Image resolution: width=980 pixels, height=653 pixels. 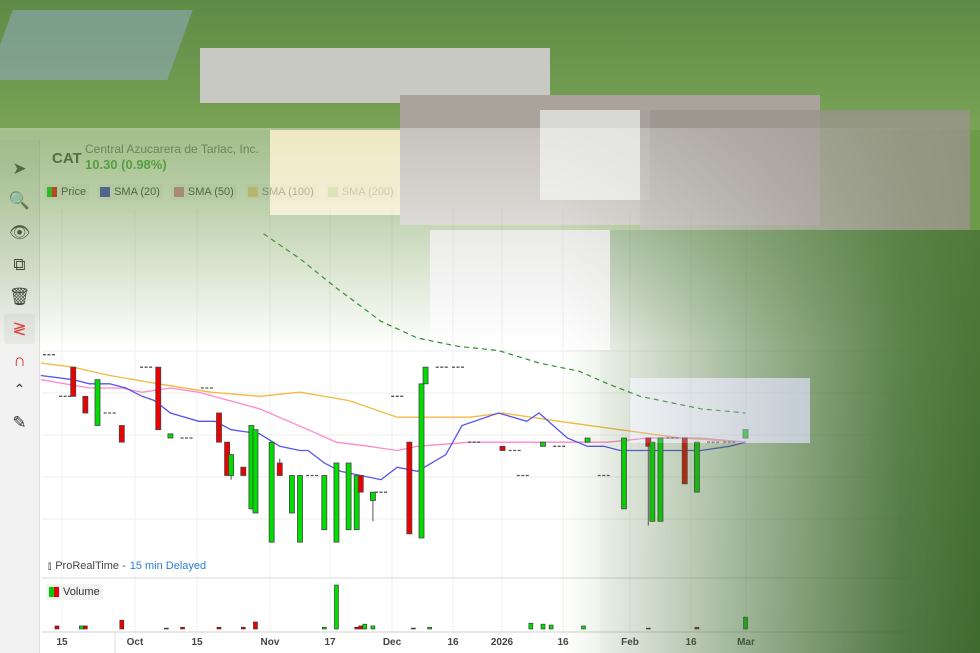 I want to click on legend-item: SMA (20), so click(x=130, y=192).